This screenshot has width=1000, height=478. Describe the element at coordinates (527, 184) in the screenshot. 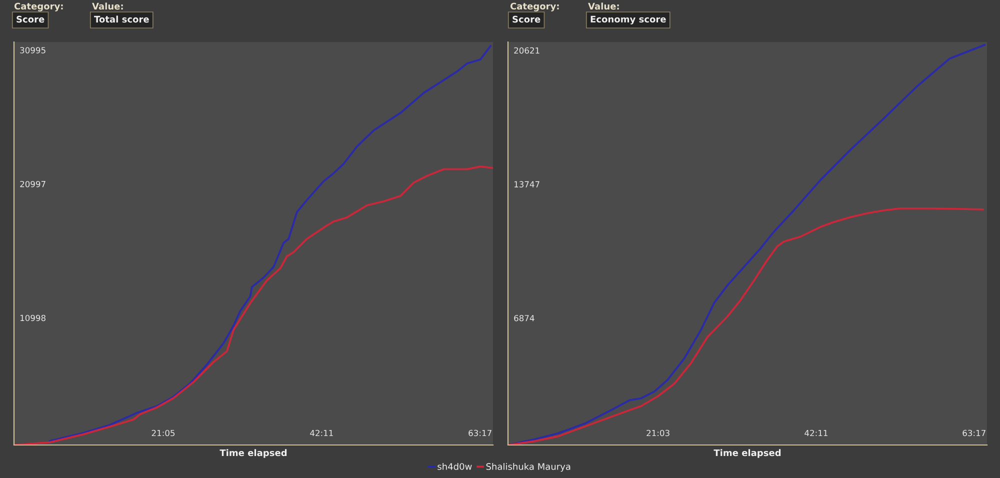

I see `y-tick-label: 13747` at that location.